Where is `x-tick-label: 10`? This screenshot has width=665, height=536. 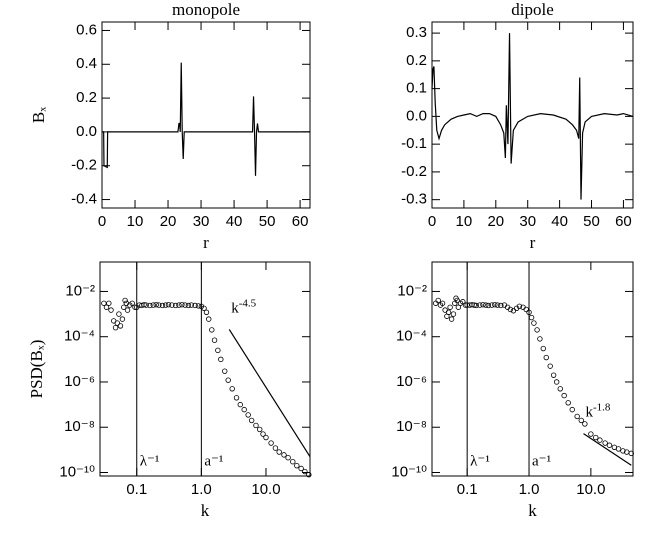 x-tick-label: 10 is located at coordinates (135, 221).